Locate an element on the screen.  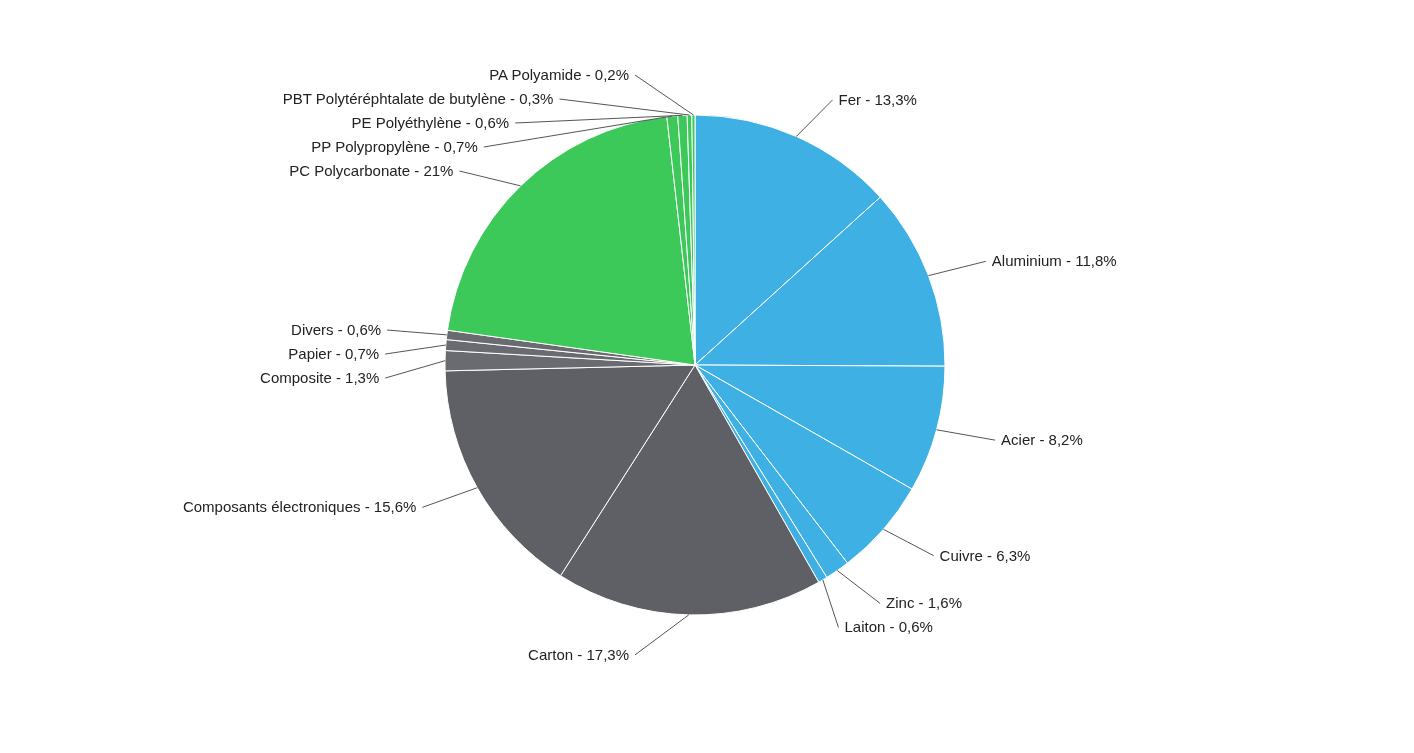
slice-label: Fer - 13,3% is located at coordinates (877, 99).